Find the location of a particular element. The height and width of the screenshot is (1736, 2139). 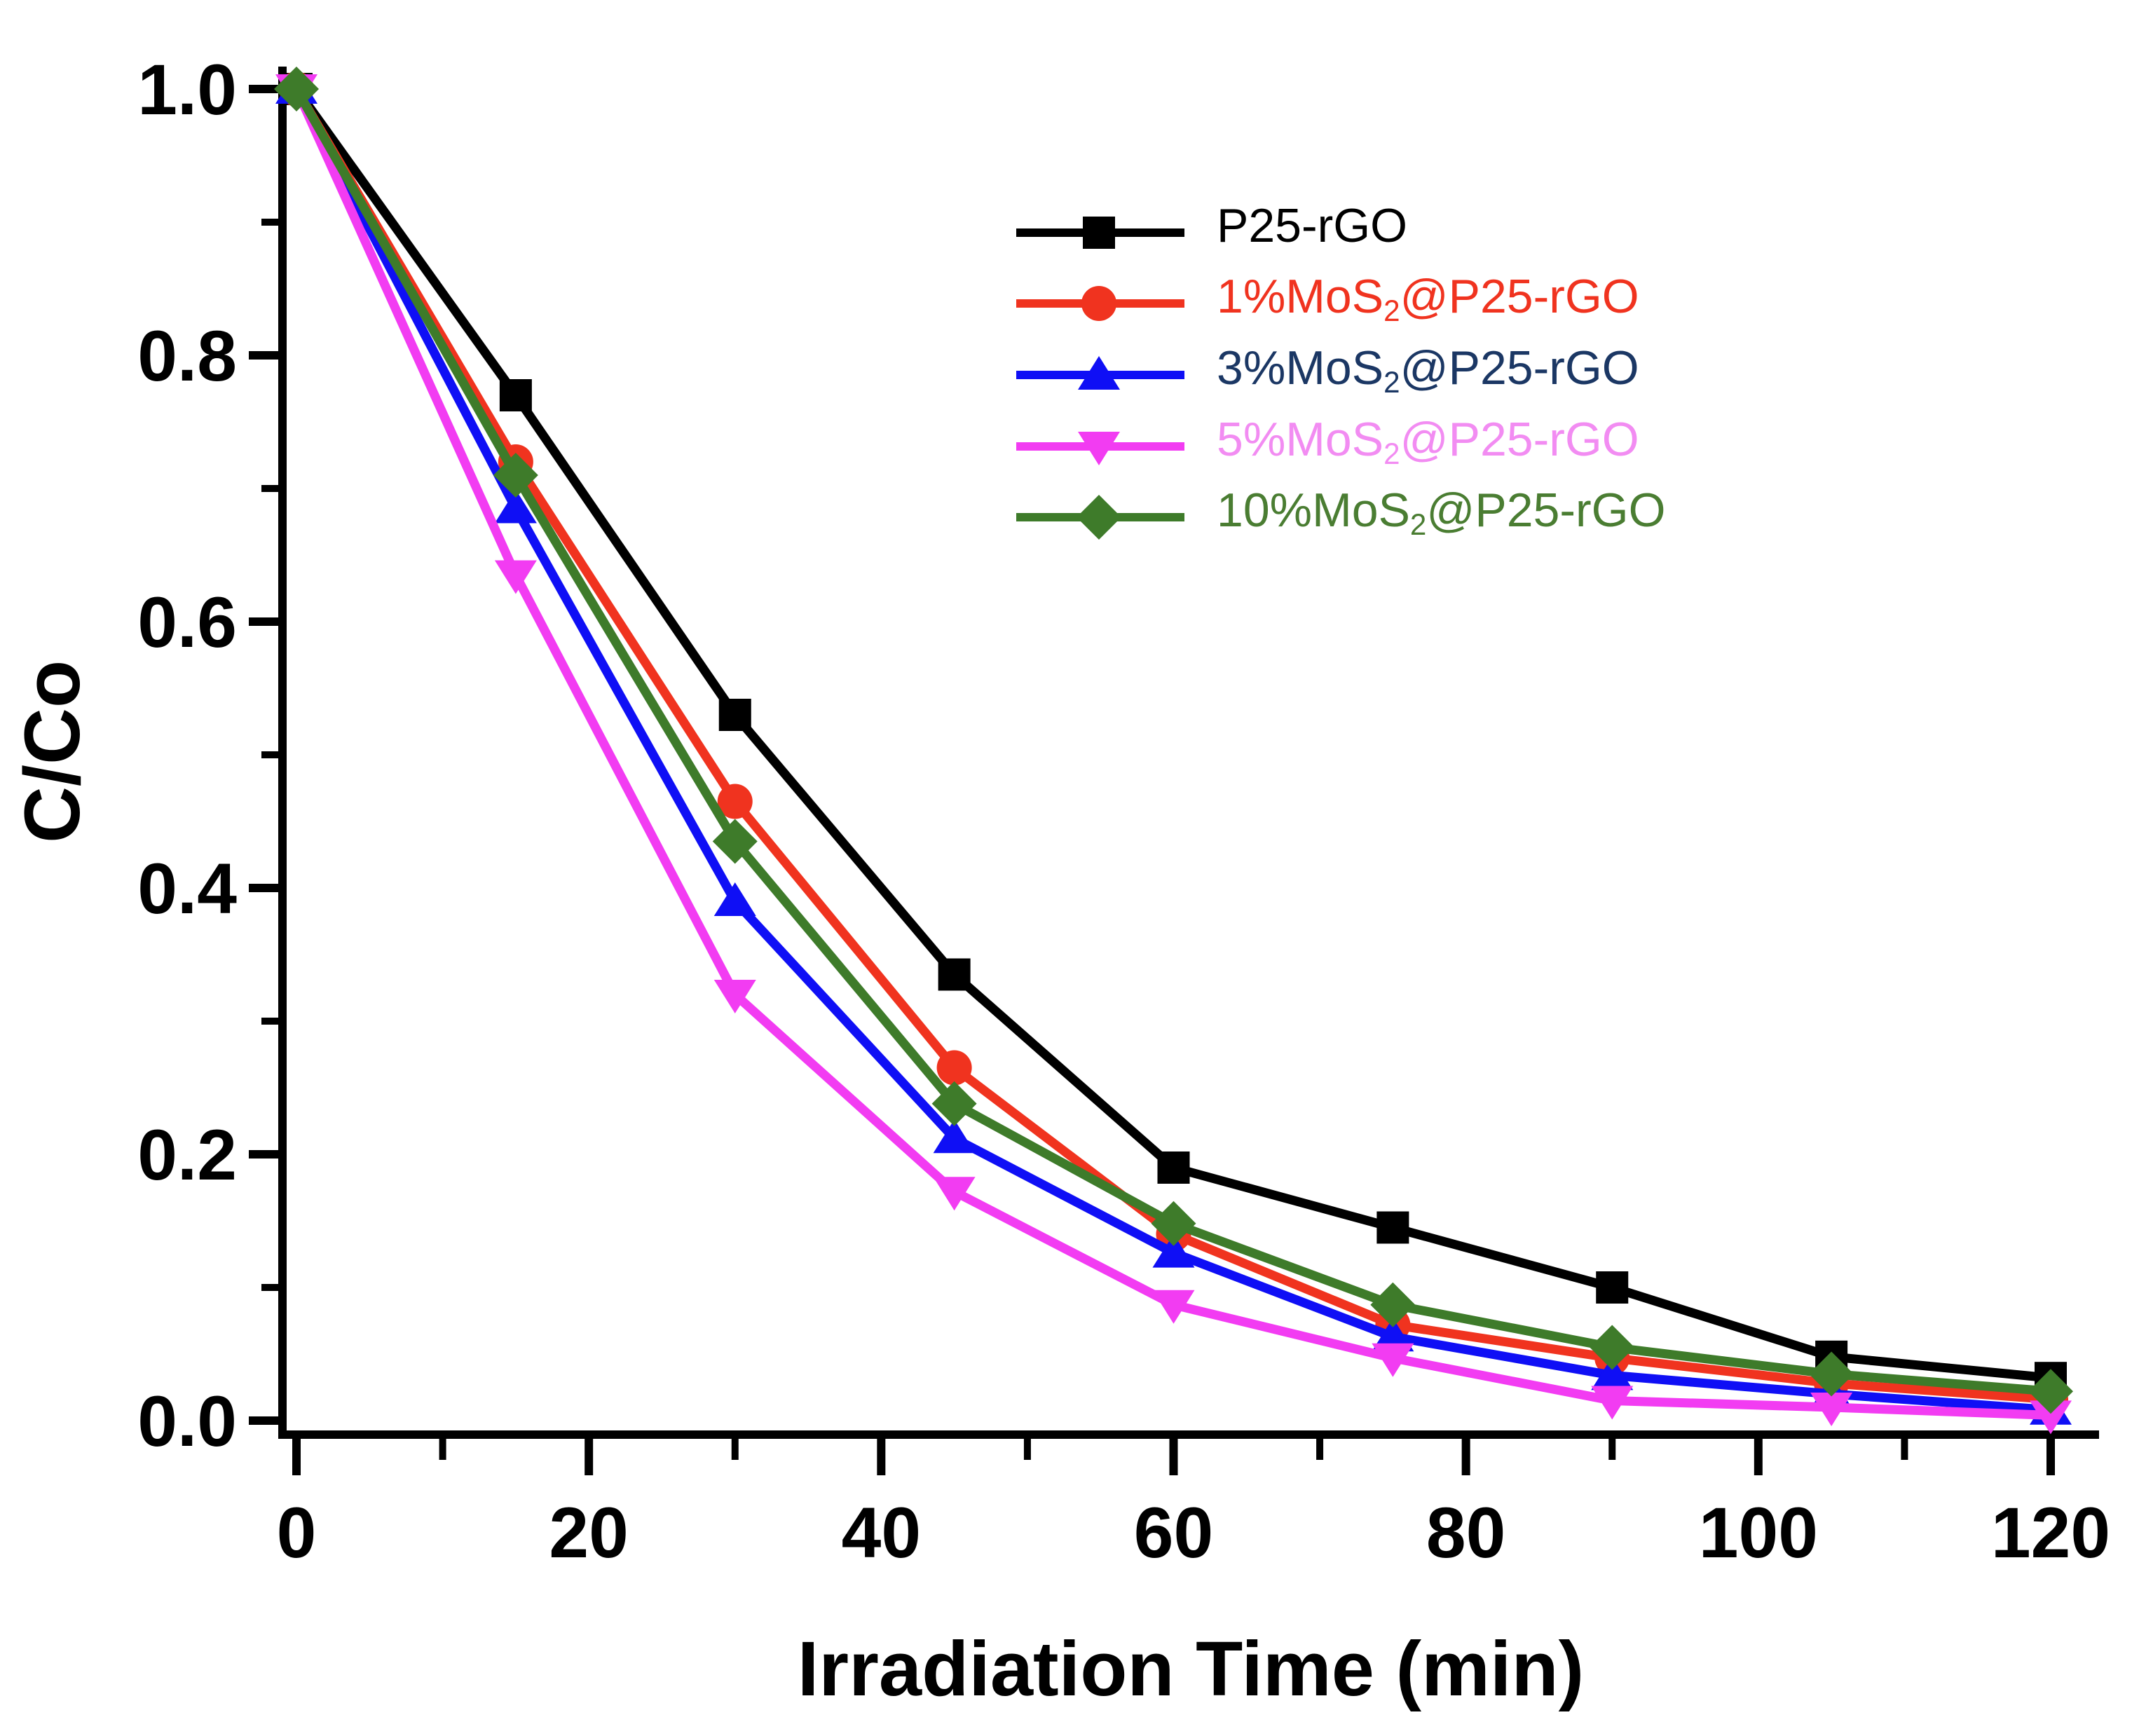

y-tick-label: 0.6 is located at coordinates (187, 622).